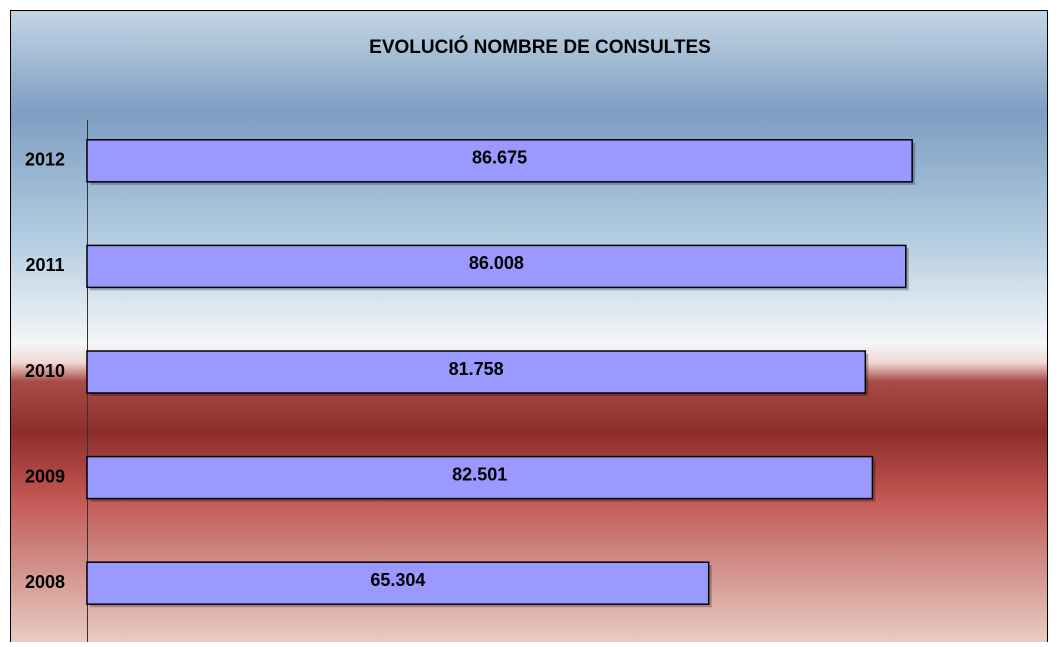  Describe the element at coordinates (479, 474) in the screenshot. I see `data-label: 82.501` at that location.